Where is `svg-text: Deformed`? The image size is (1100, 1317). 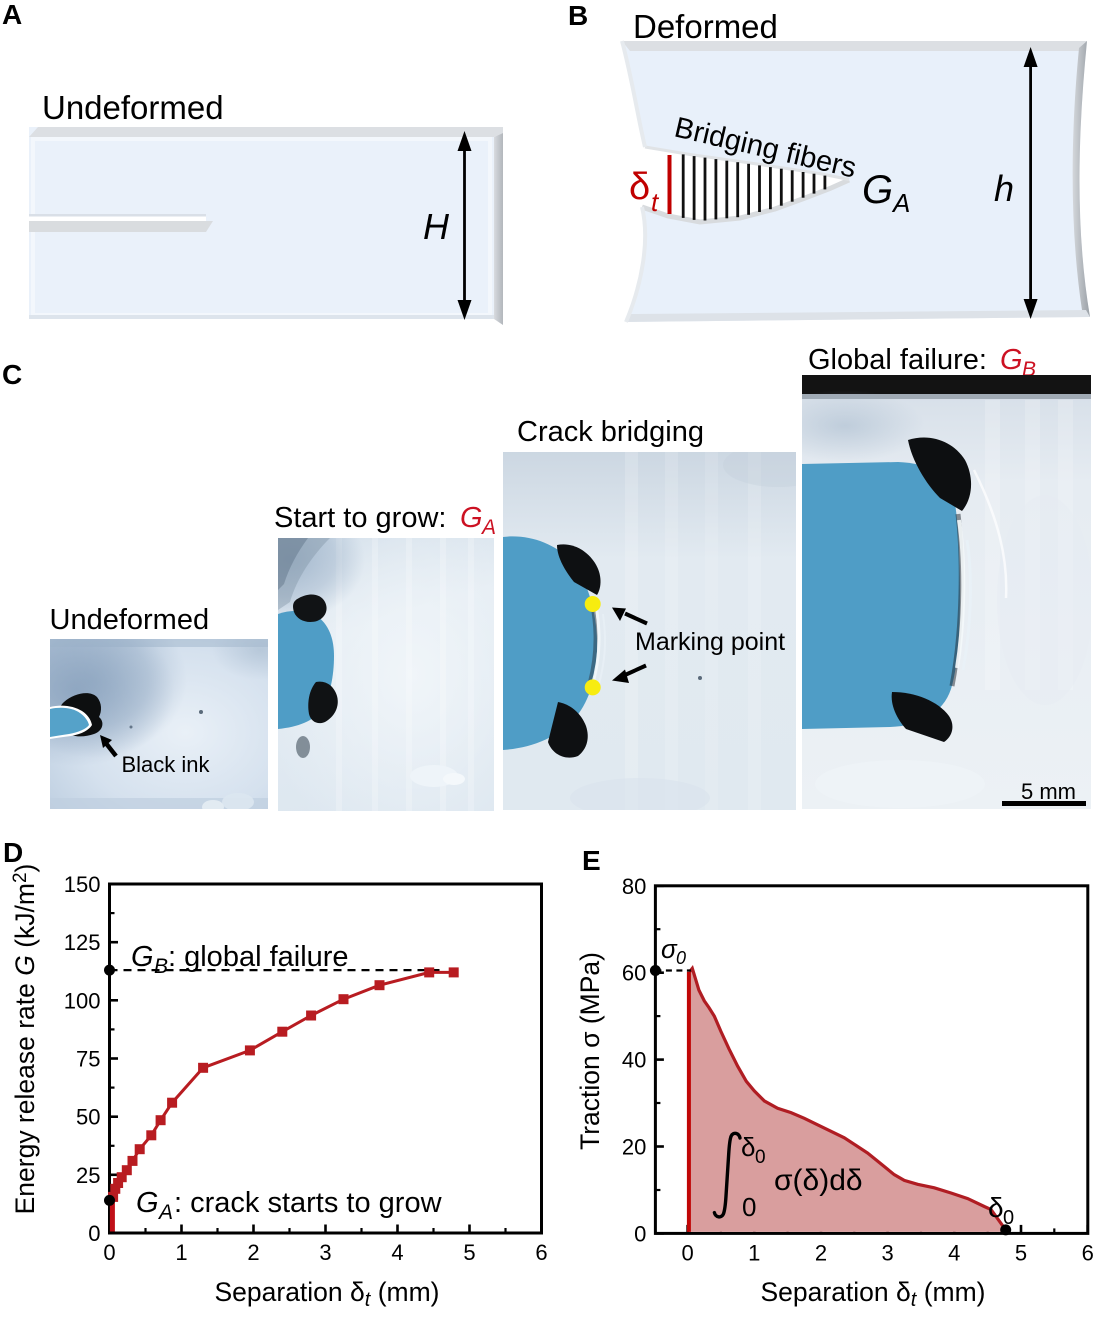
svg-text: Deformed is located at coordinates (705, 26).